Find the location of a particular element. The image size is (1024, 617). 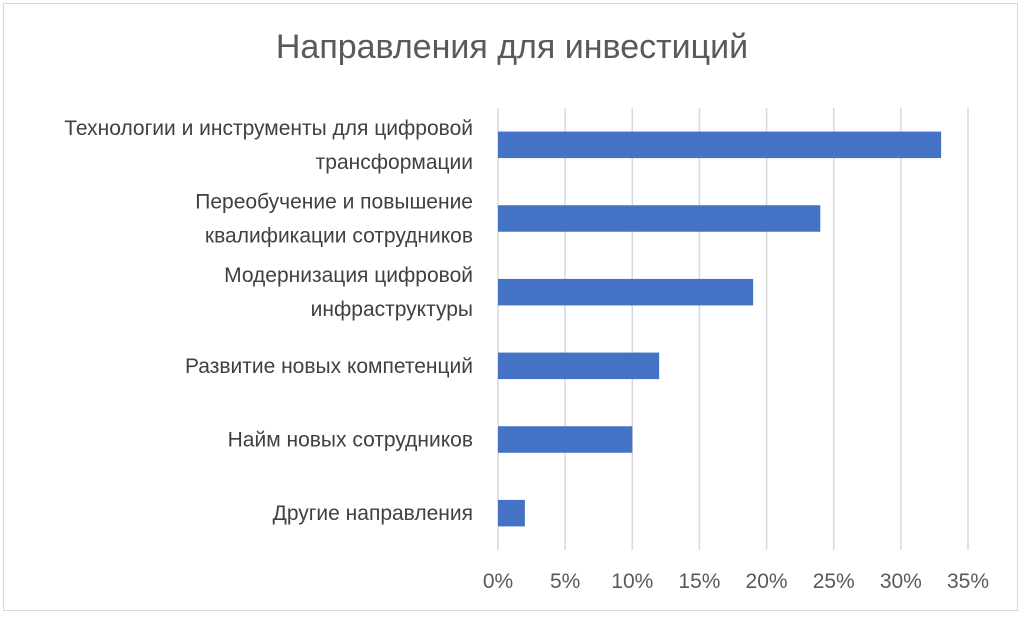

x-tick-label: 15% is located at coordinates (699, 581).